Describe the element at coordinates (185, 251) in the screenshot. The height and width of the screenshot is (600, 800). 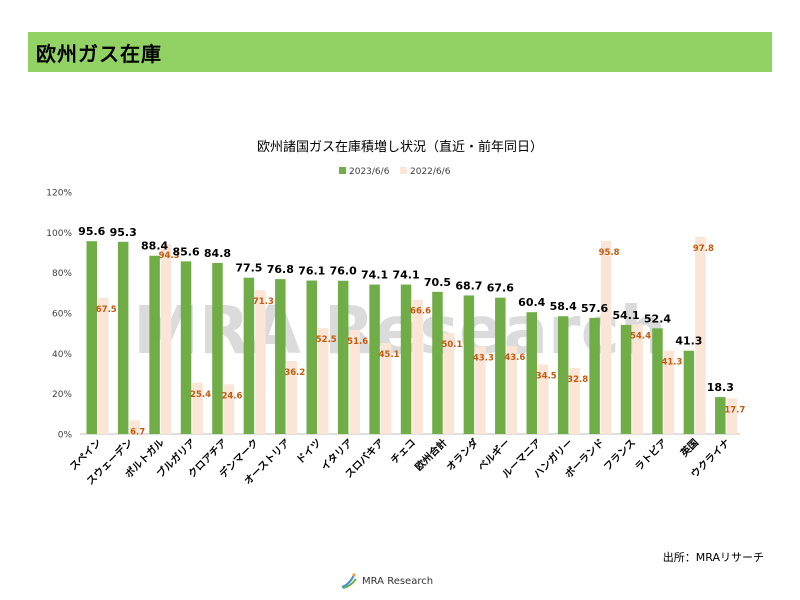
I see `data-label-2023: 85.6` at that location.